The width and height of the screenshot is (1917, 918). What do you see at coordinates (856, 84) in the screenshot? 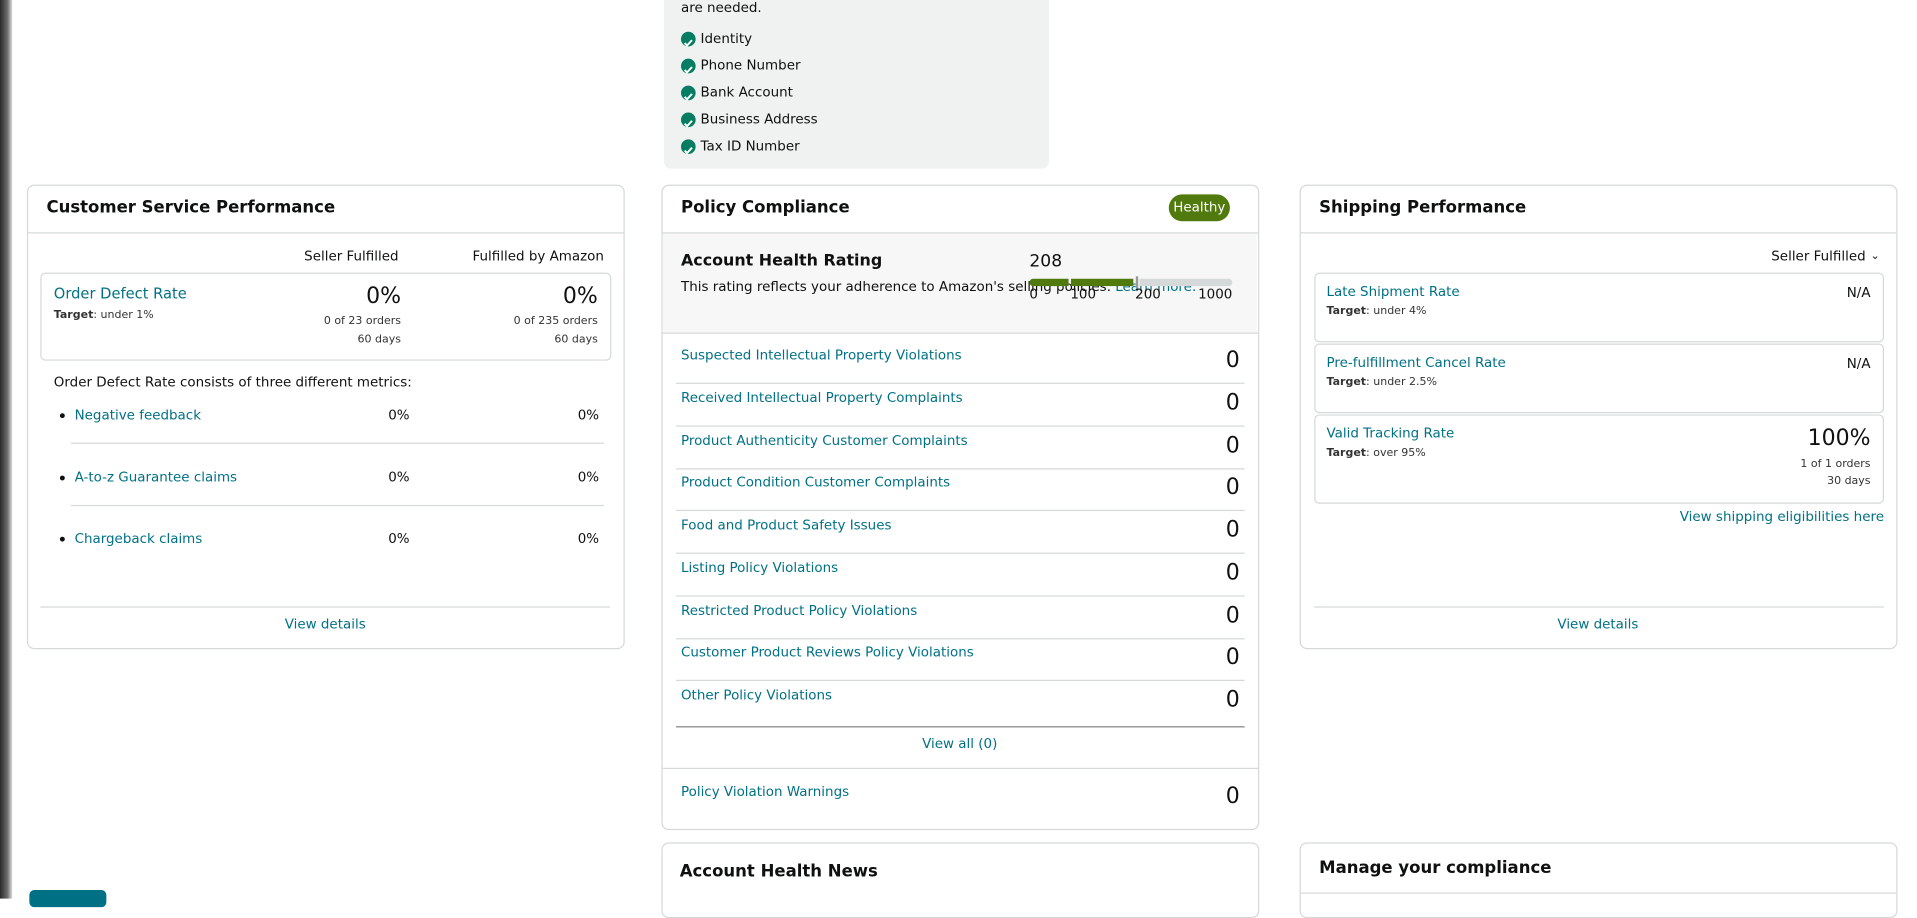
I see `verification-panel` at bounding box center [856, 84].